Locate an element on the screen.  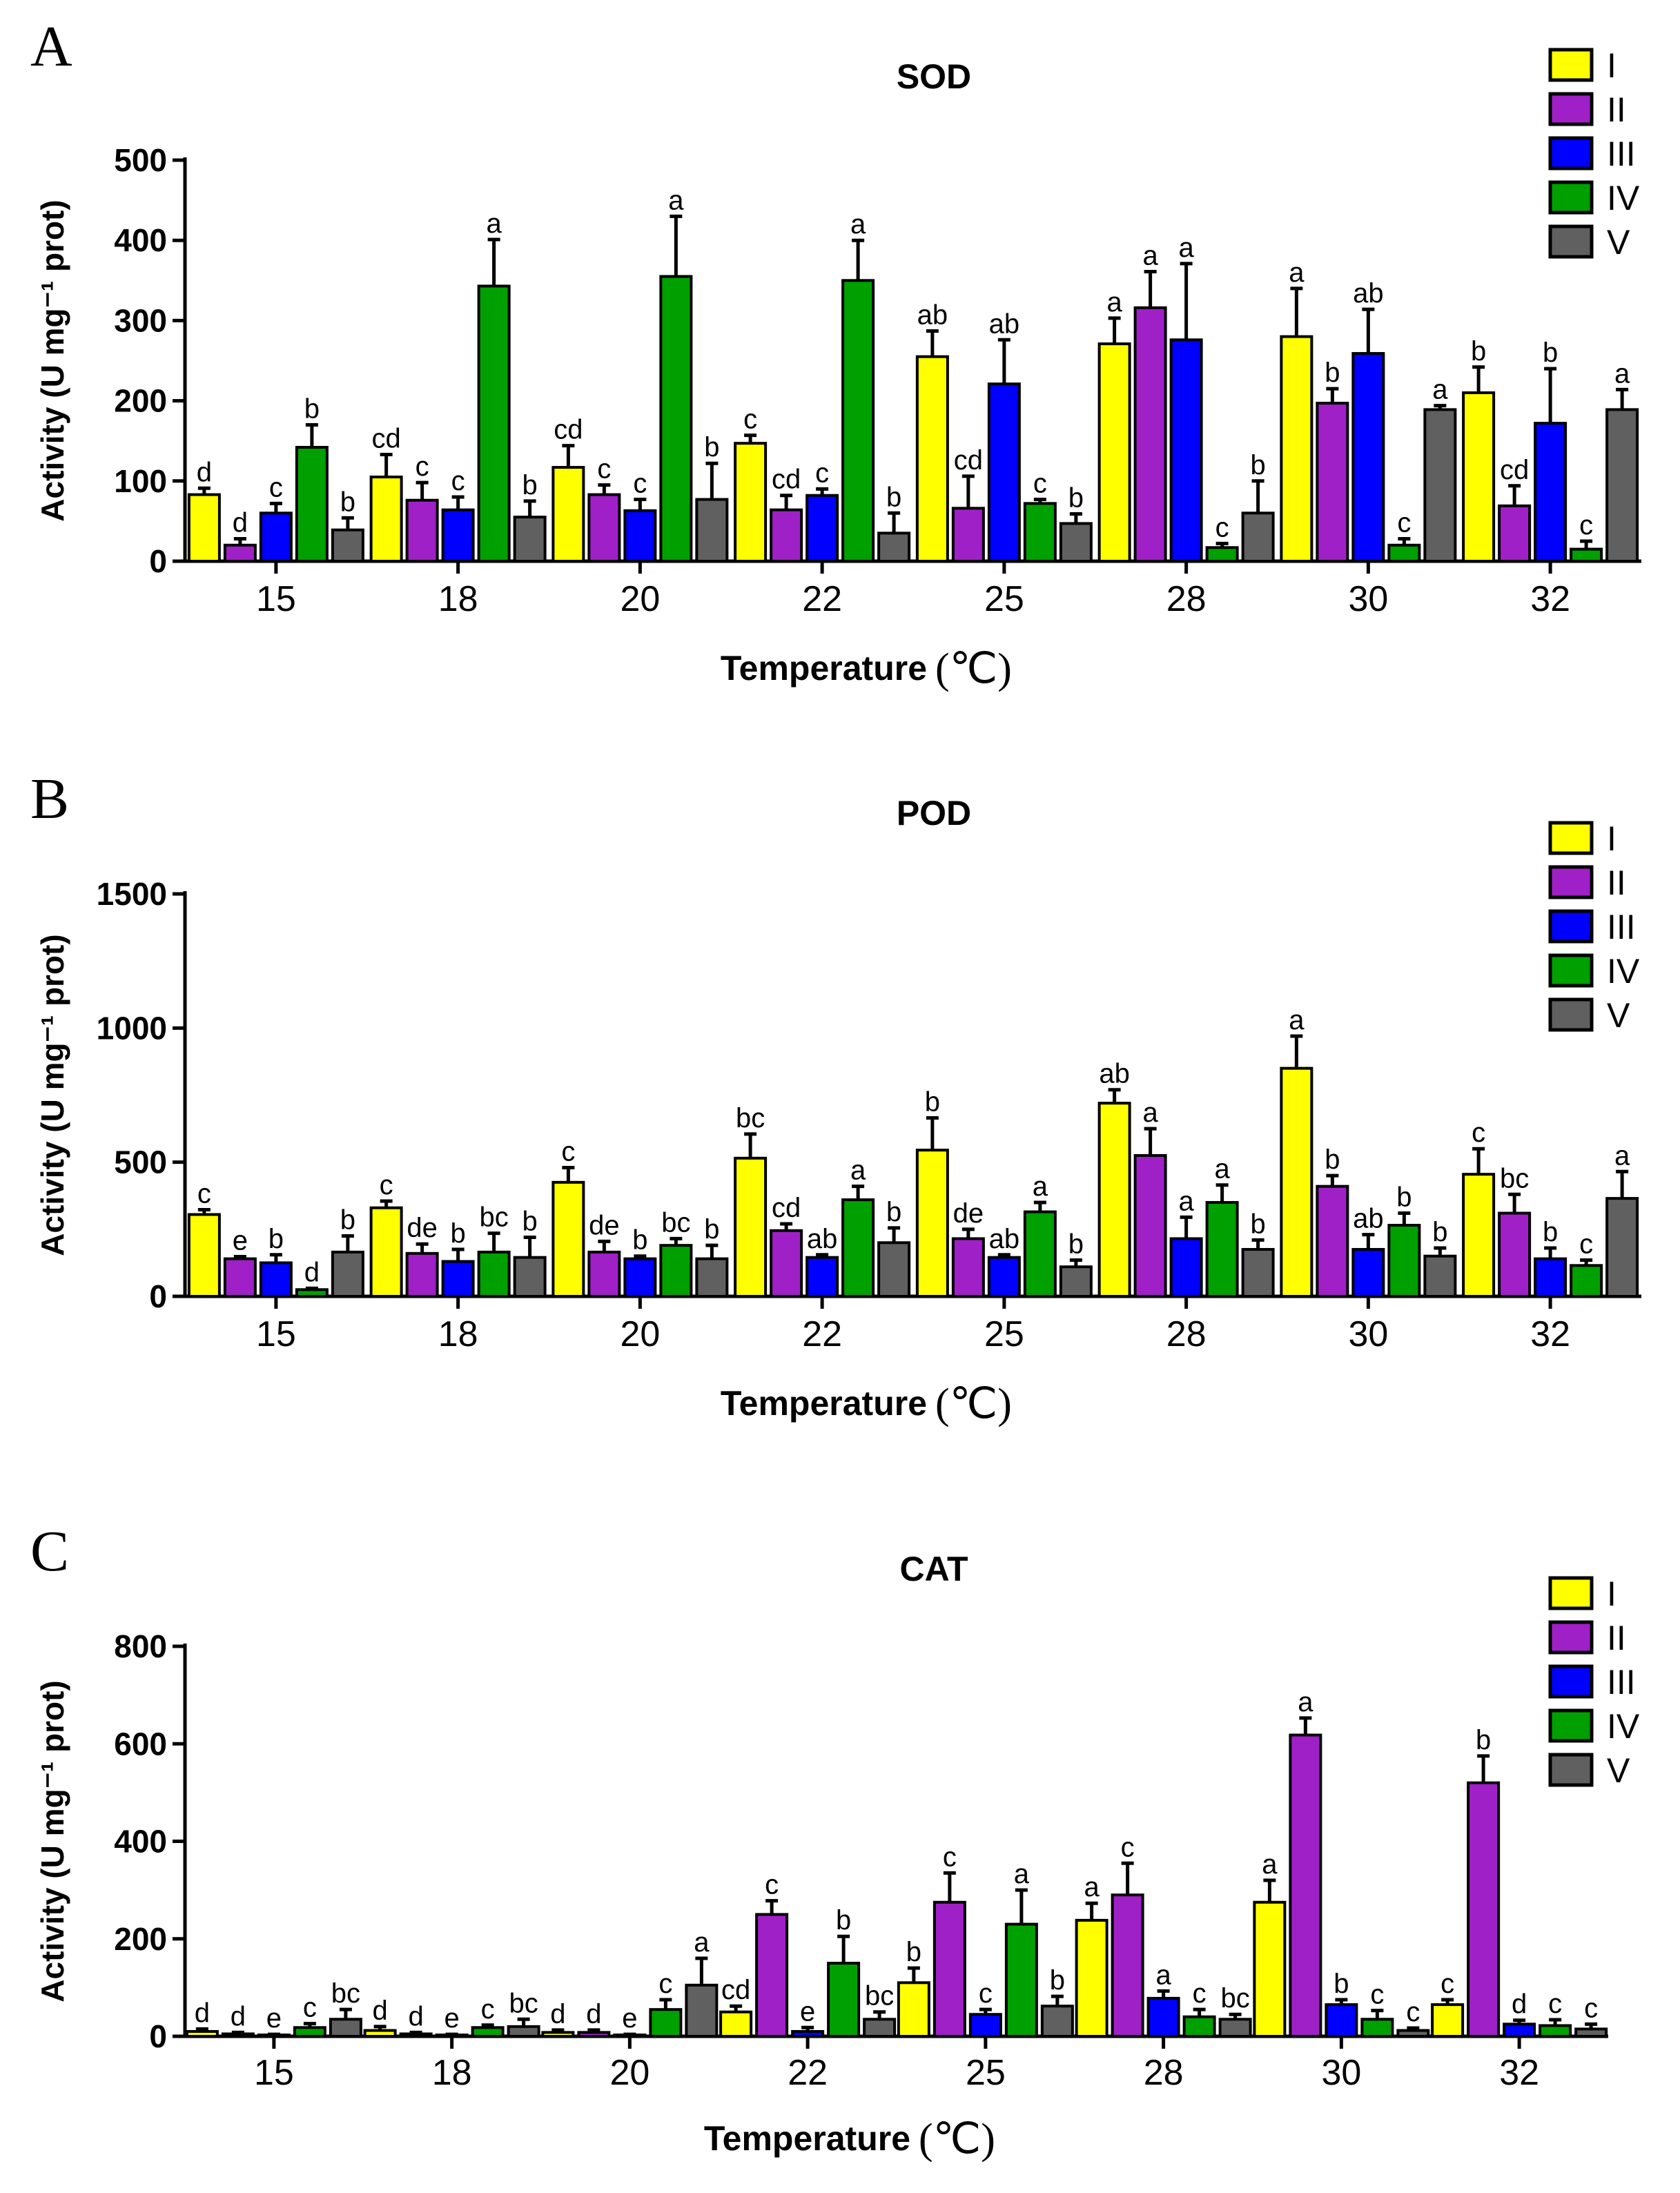
x-tick-label: 20 is located at coordinates (640, 599).